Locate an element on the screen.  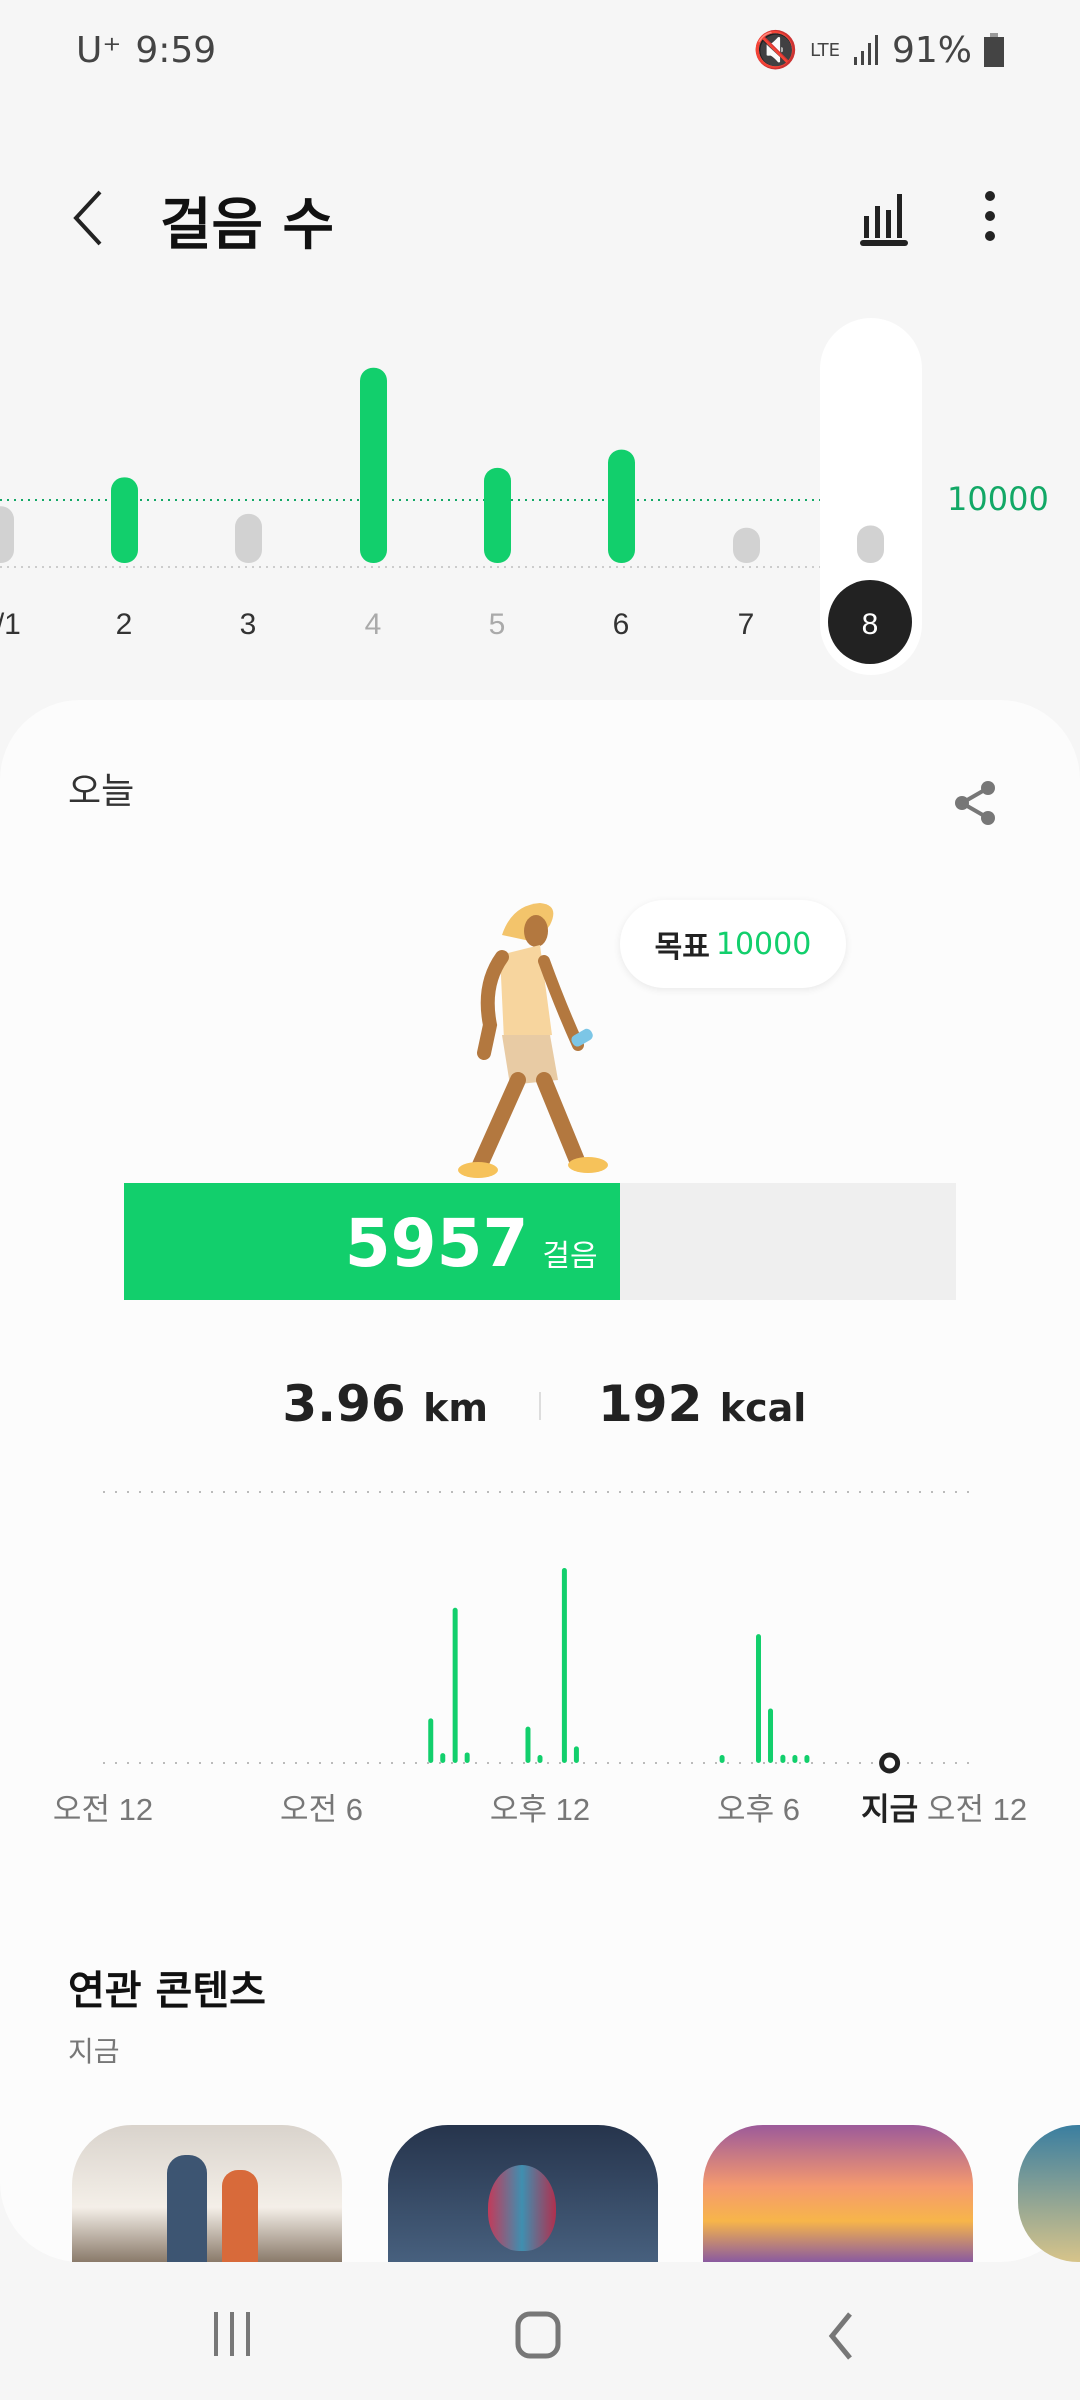
day-label: 5 is located at coordinates (497, 624).